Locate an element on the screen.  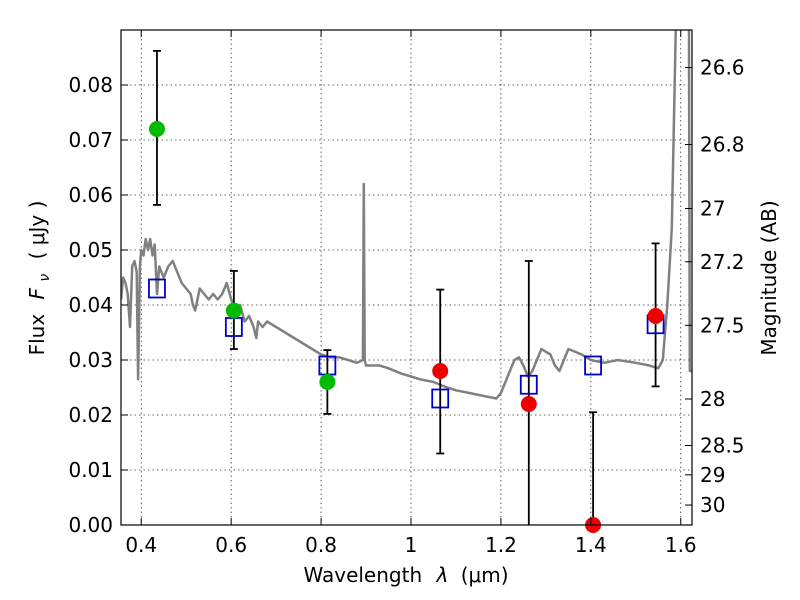
y-axis-label-unit: ( μJy ) is located at coordinates (37, 230).